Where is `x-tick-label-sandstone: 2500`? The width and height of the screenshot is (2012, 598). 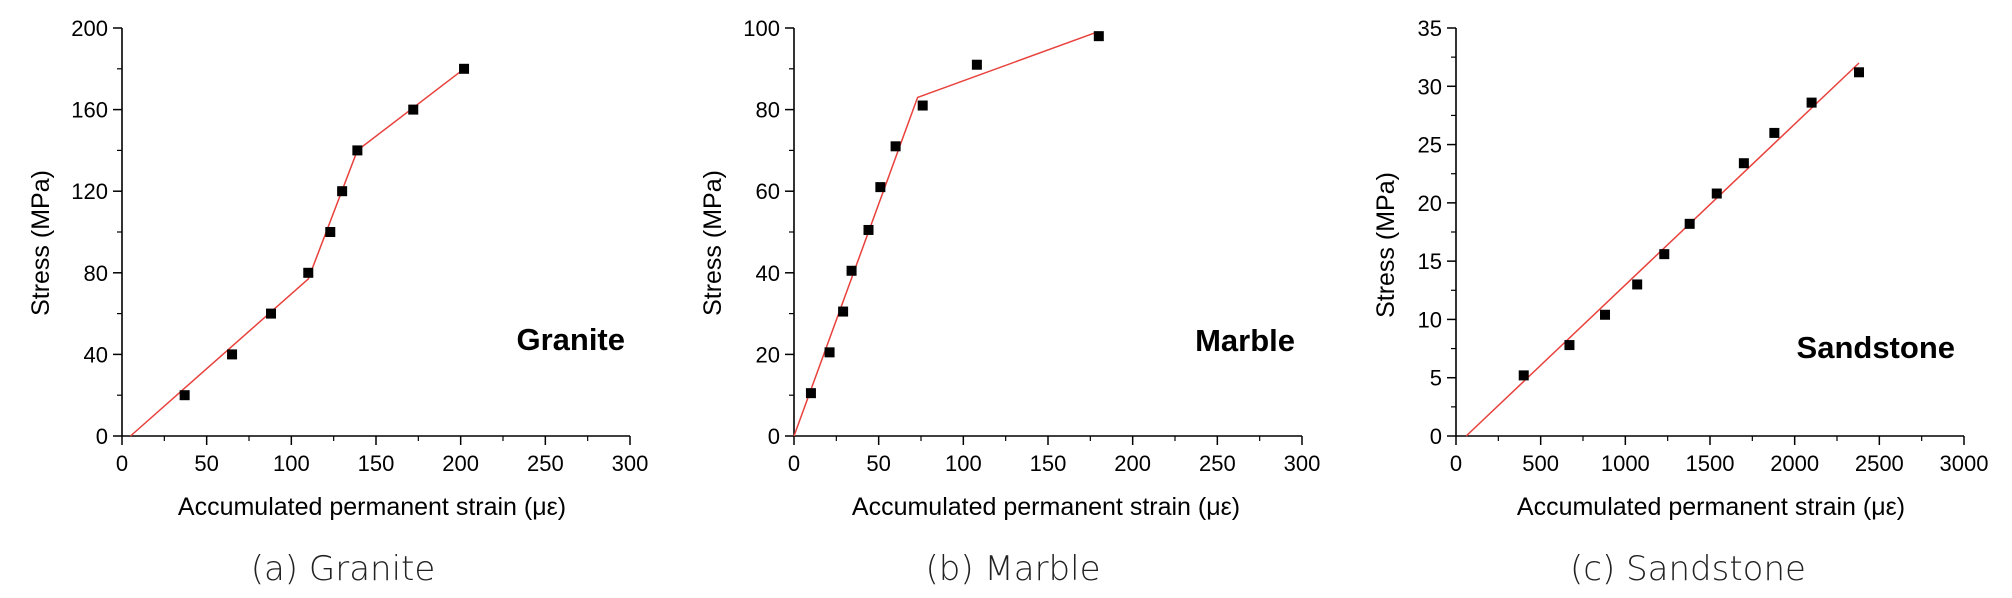
x-tick-label-sandstone: 2500 is located at coordinates (1879, 463).